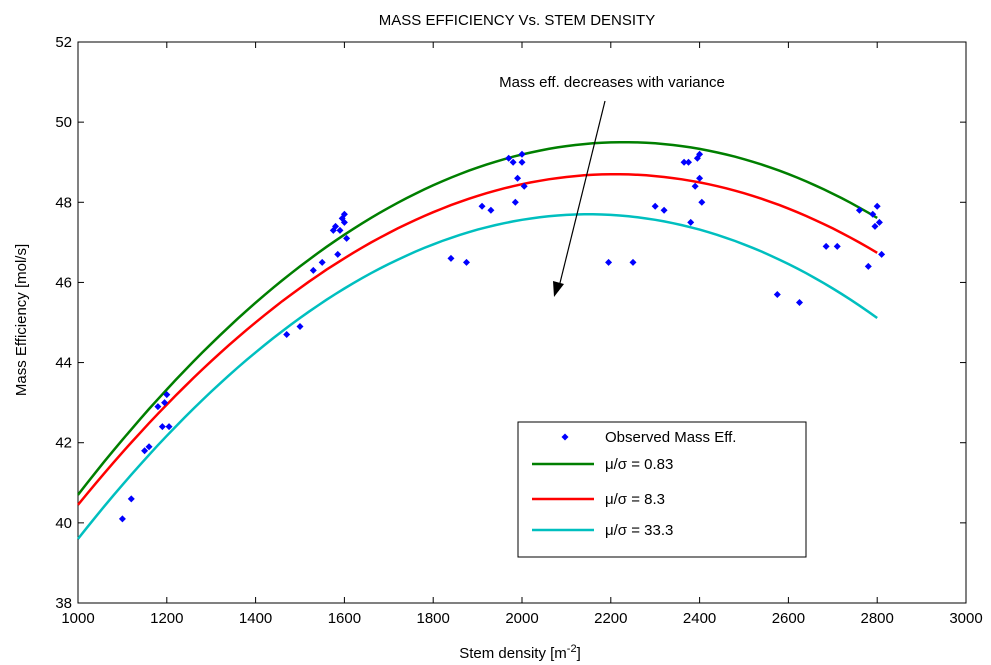  Describe the element at coordinates (63, 603) in the screenshot. I see `y-tick-label: 38` at that location.